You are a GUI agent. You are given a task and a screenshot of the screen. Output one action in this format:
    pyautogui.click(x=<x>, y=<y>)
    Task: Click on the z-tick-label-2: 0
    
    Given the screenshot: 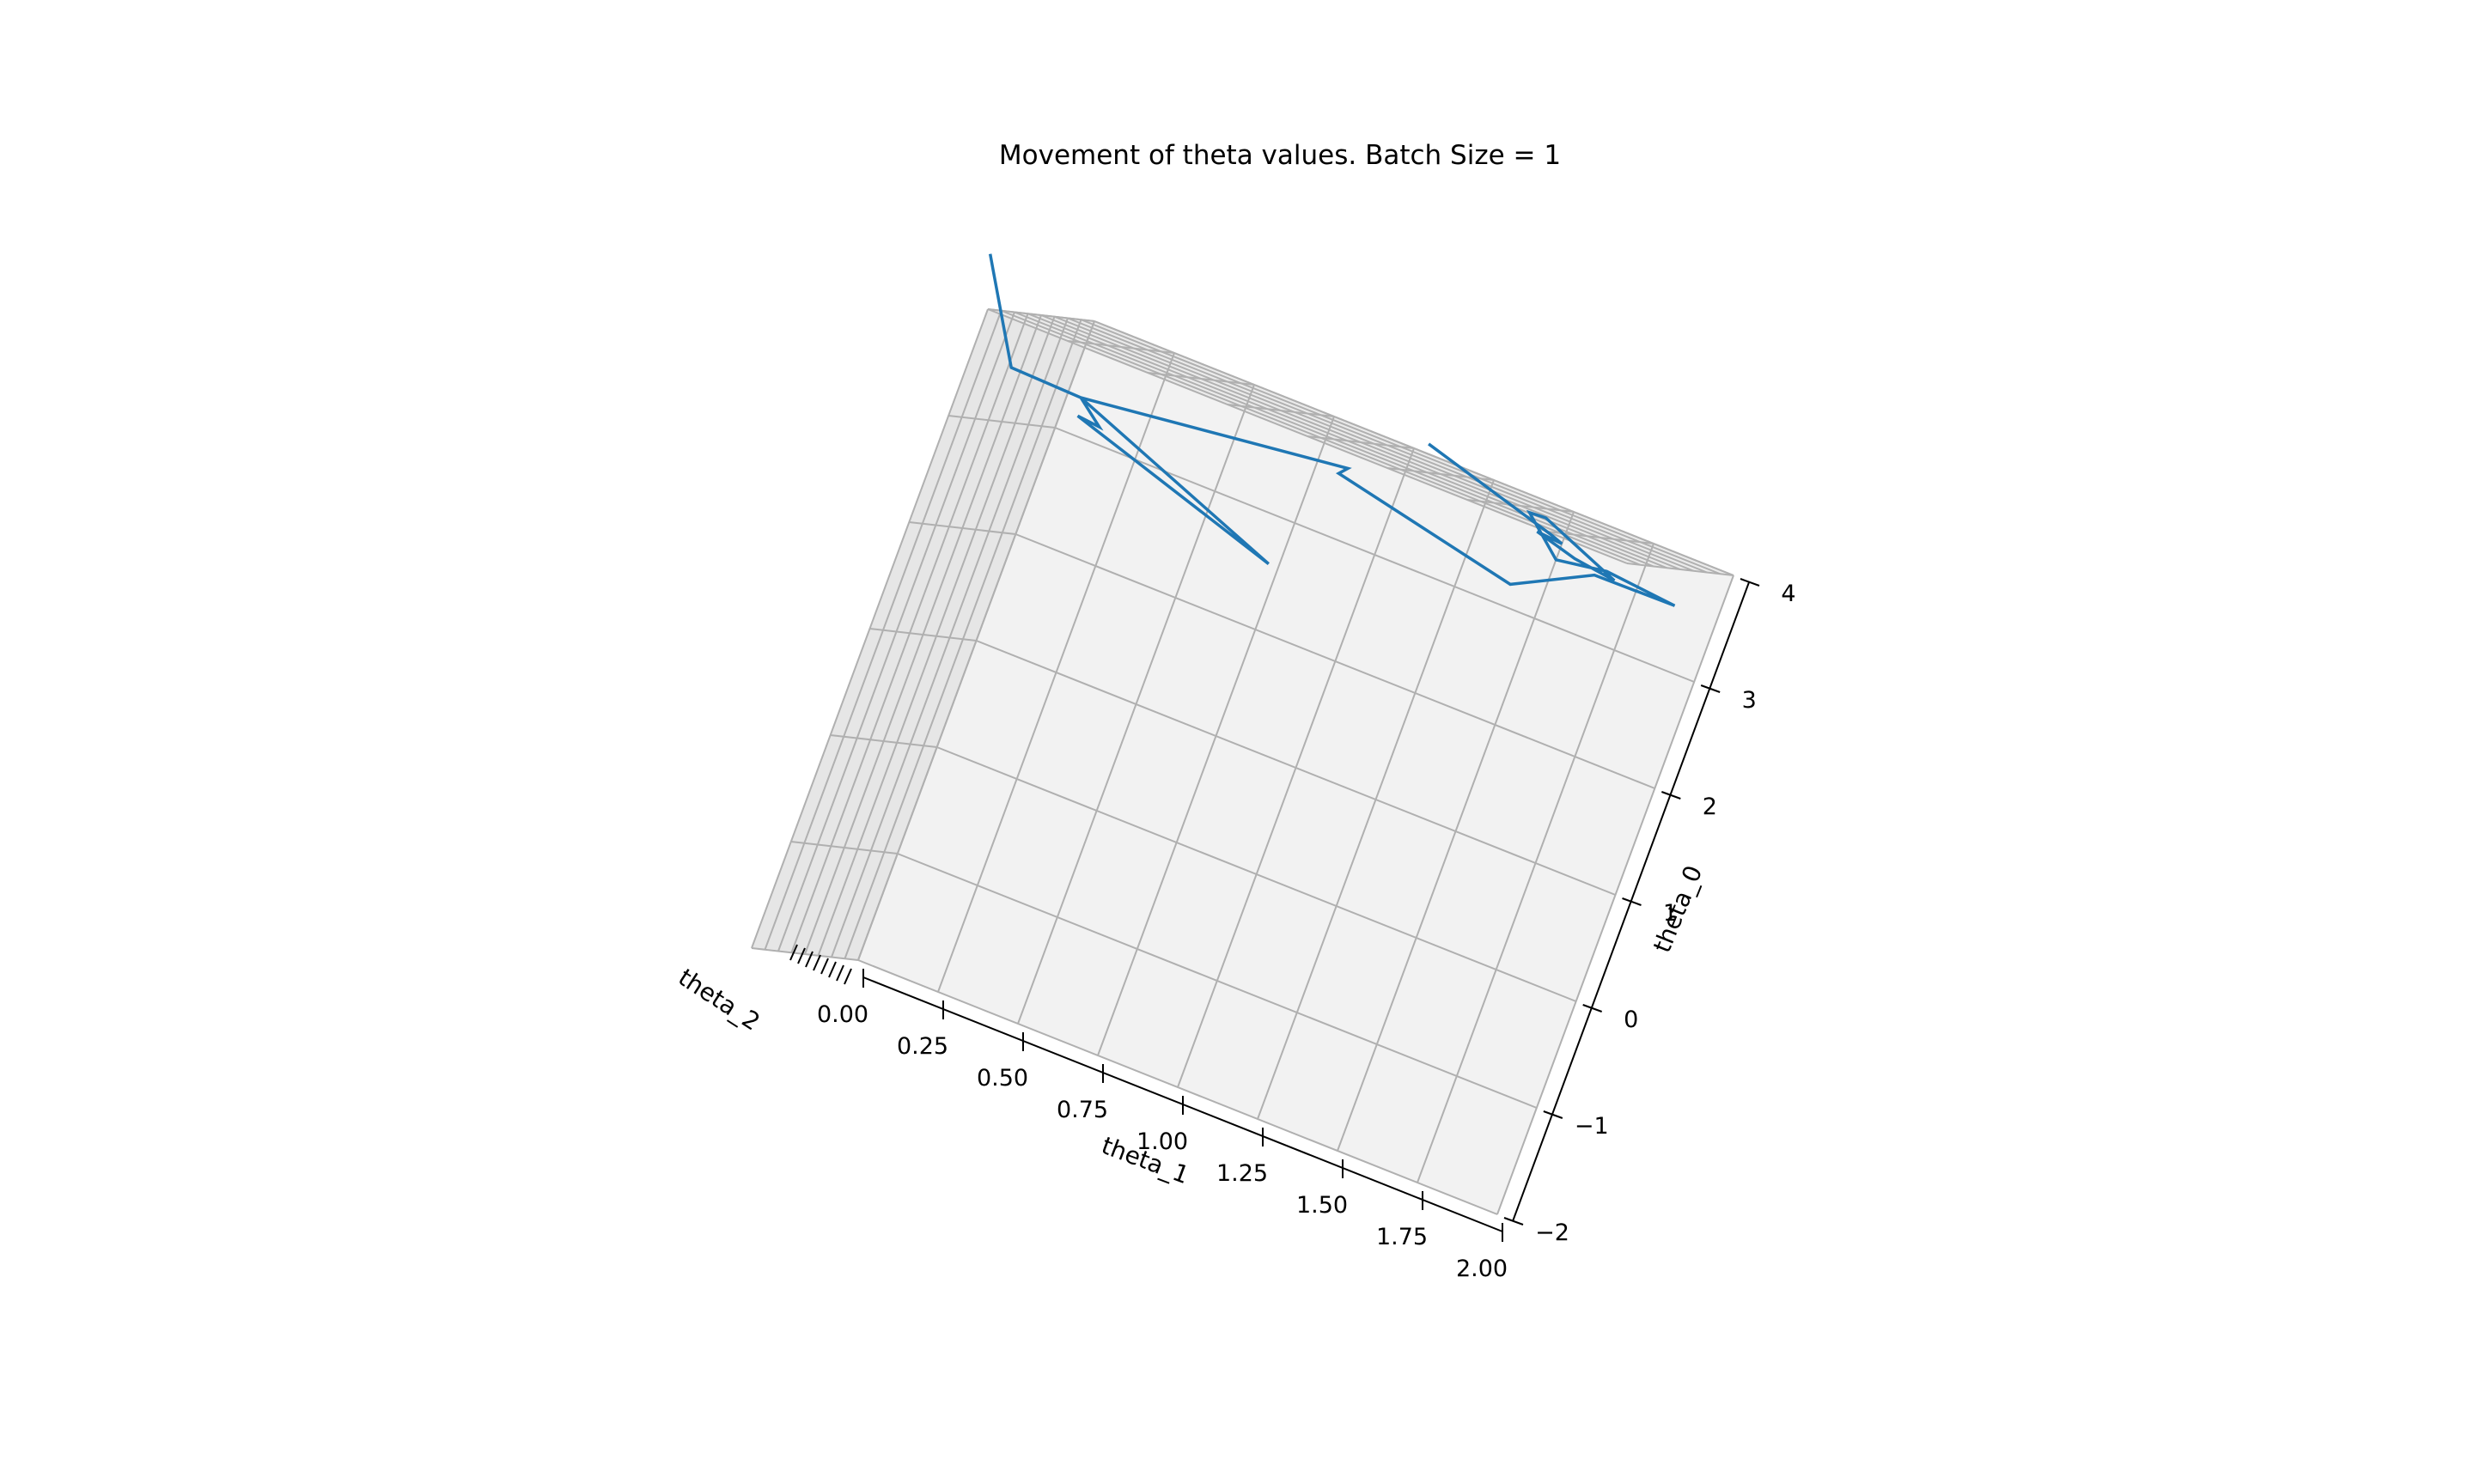 What is the action you would take?
    pyautogui.click(x=1631, y=1020)
    